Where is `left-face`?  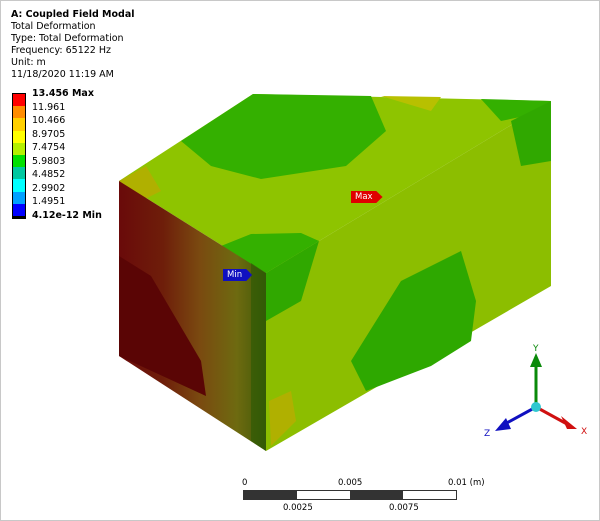
left-face is located at coordinates (192, 316).